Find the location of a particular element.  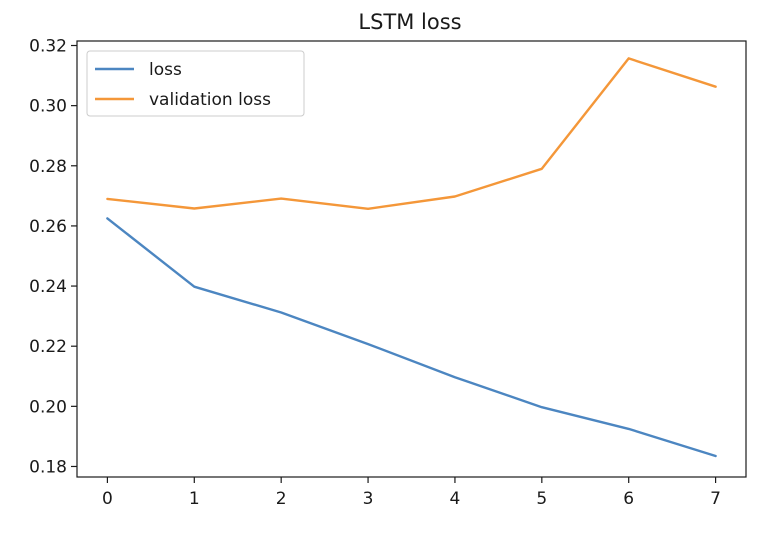

chart-title: LSTM loss is located at coordinates (409, 22).